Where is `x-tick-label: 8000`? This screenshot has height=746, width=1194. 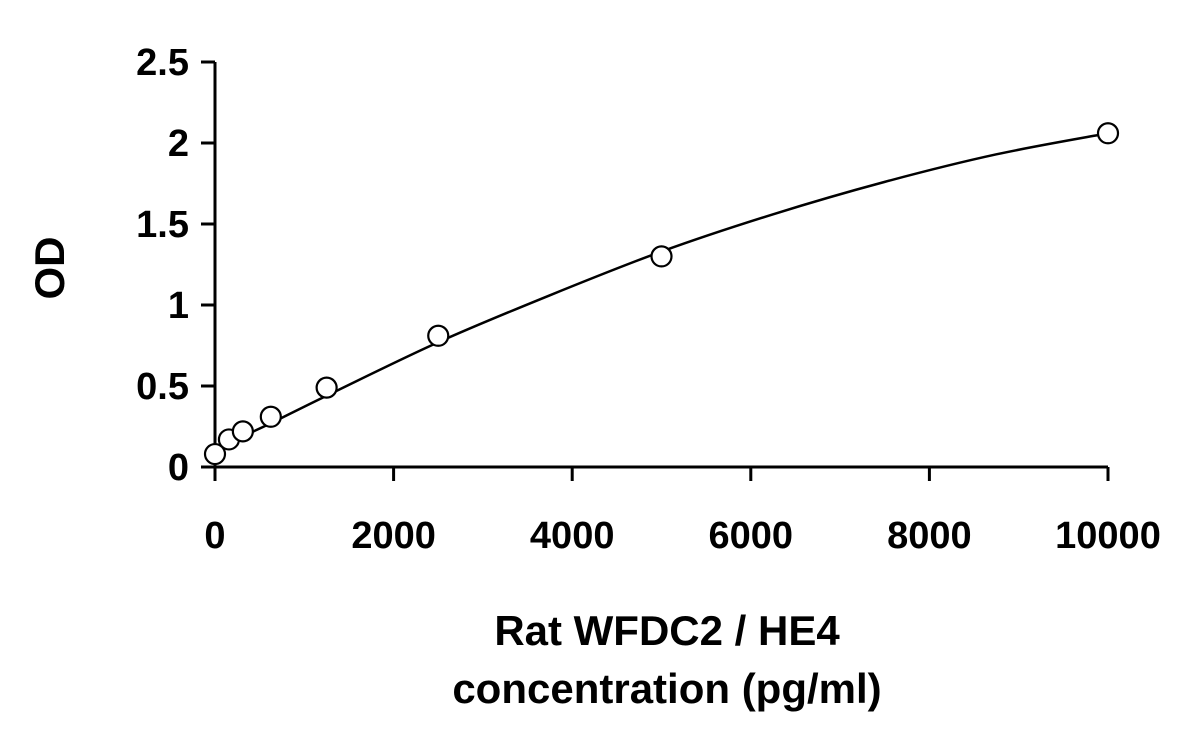
x-tick-label: 8000 is located at coordinates (929, 536).